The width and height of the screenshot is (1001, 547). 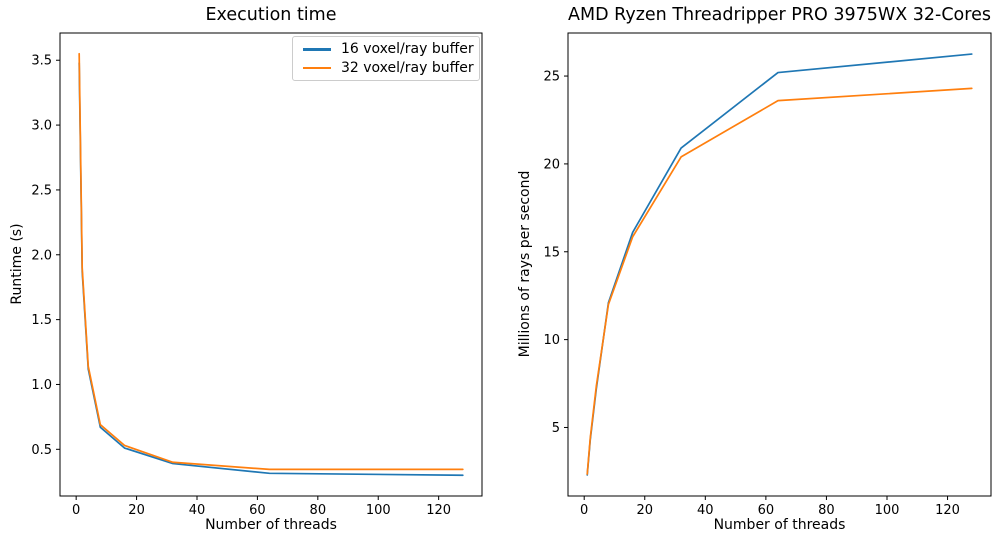 I want to click on legend-line-sample-blue, so click(x=317, y=49).